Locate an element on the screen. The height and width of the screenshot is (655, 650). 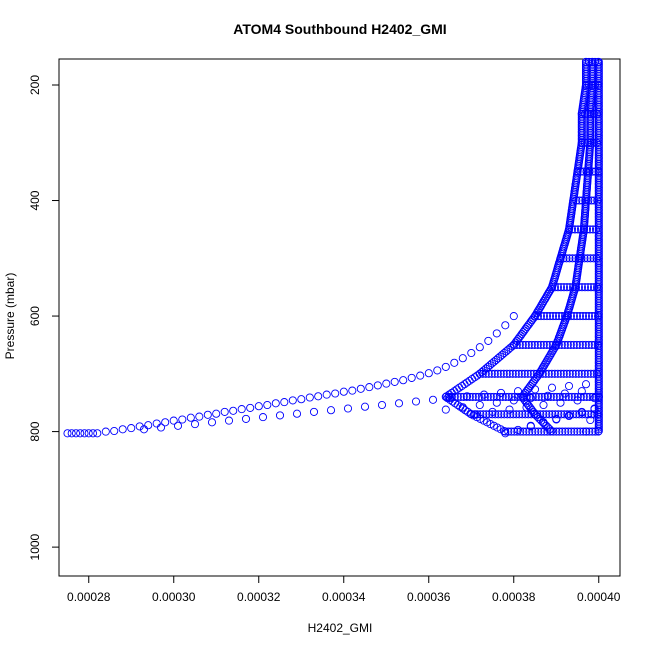
y-axis-label: Pressure (mbar) is located at coordinates (10, 316).